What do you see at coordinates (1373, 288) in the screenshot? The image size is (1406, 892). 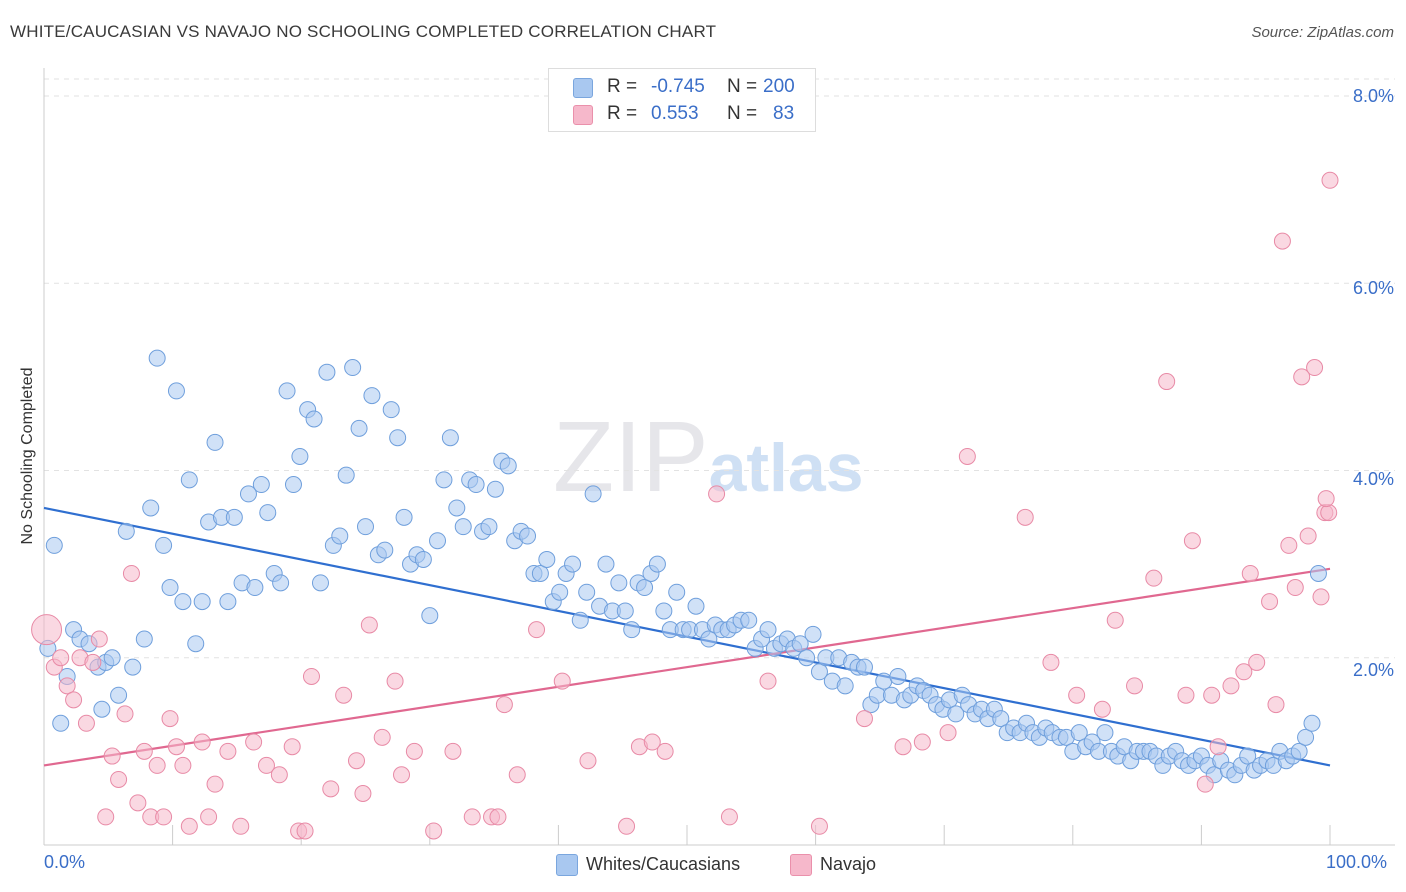 I see `y-tick-label: 6.0%` at bounding box center [1373, 288].